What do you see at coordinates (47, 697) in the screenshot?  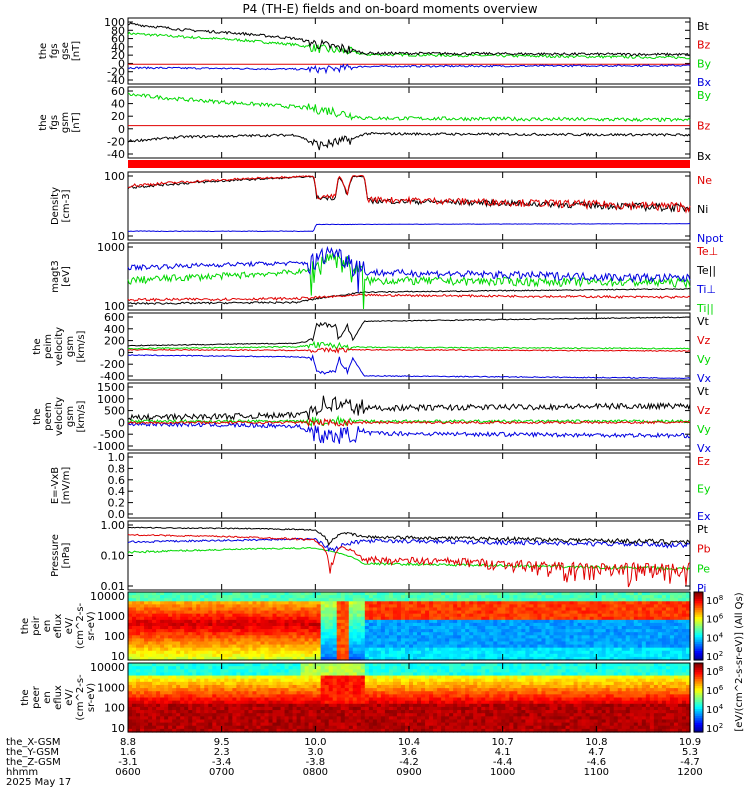 I see `y-axis-label: en` at bounding box center [47, 697].